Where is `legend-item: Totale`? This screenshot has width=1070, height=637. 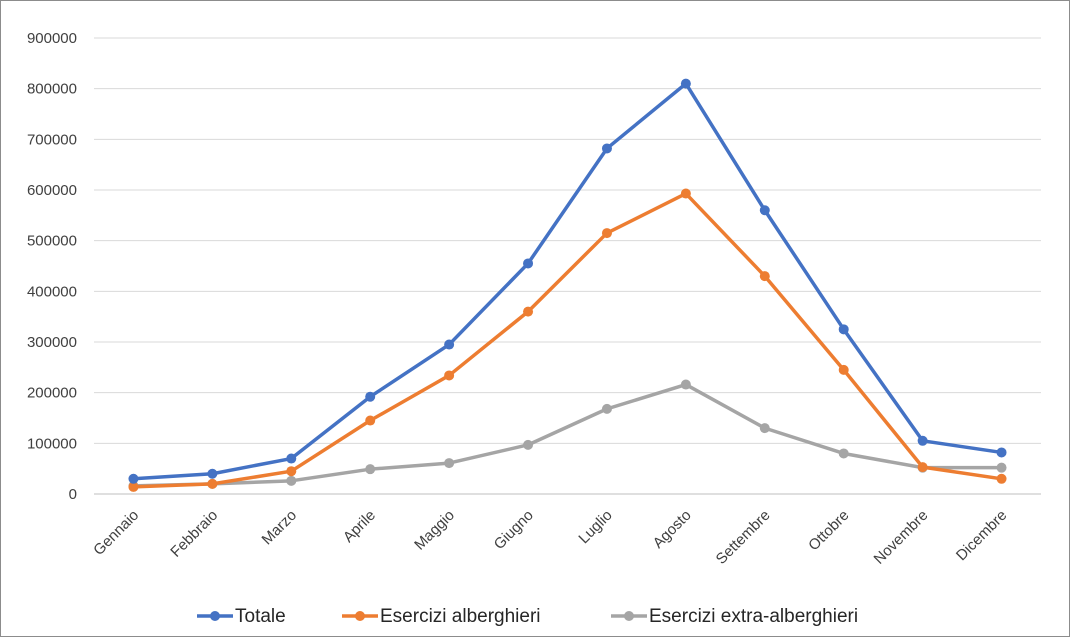
legend-item: Totale is located at coordinates (241, 616).